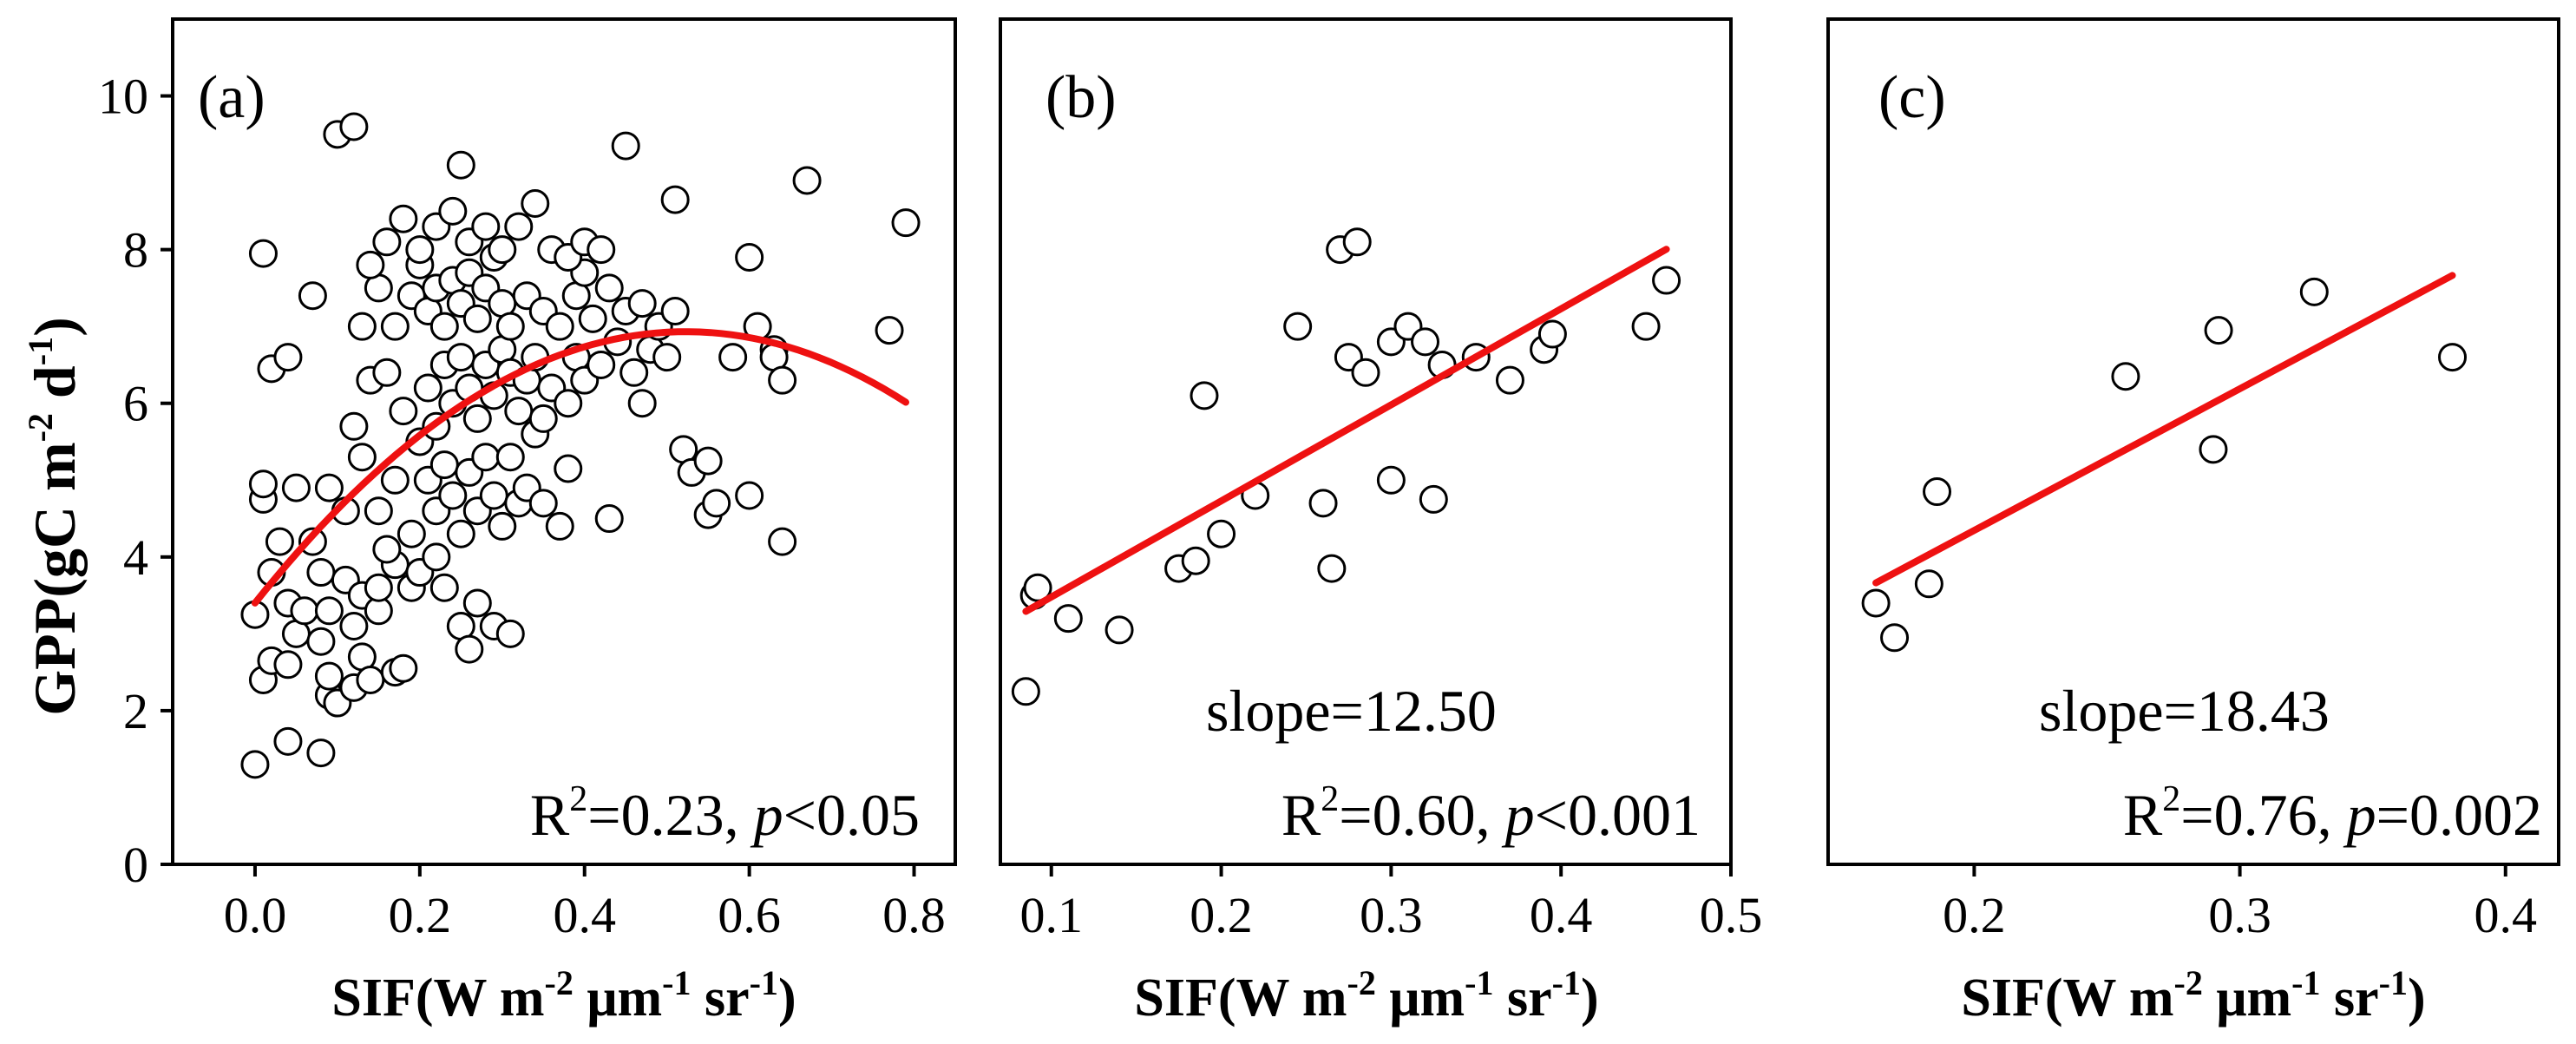  What do you see at coordinates (1221, 915) in the screenshot?
I see `panel-b-x-tick-label: 0.2` at bounding box center [1221, 915].